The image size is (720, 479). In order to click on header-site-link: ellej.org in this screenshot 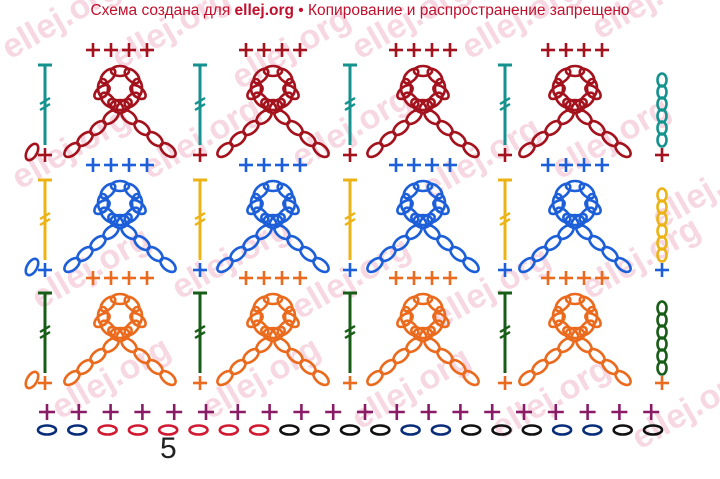, I will do `click(264, 10)`.